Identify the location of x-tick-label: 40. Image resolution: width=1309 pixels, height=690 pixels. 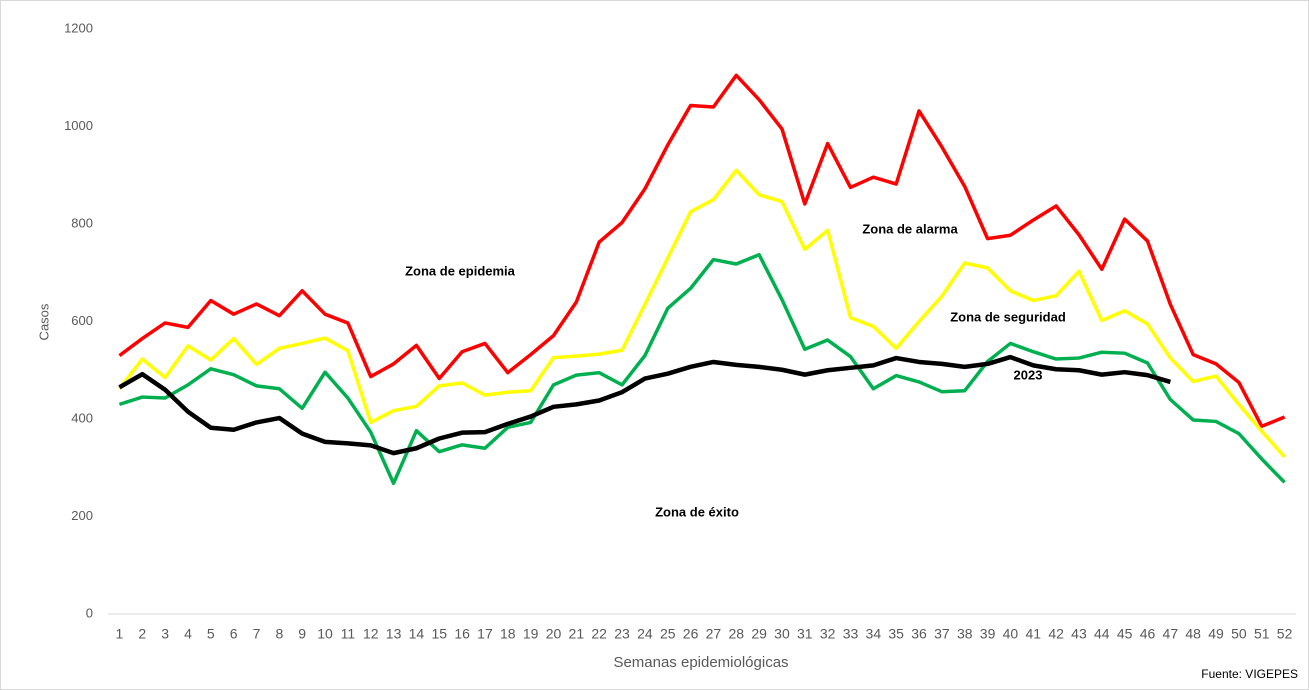
(1011, 634).